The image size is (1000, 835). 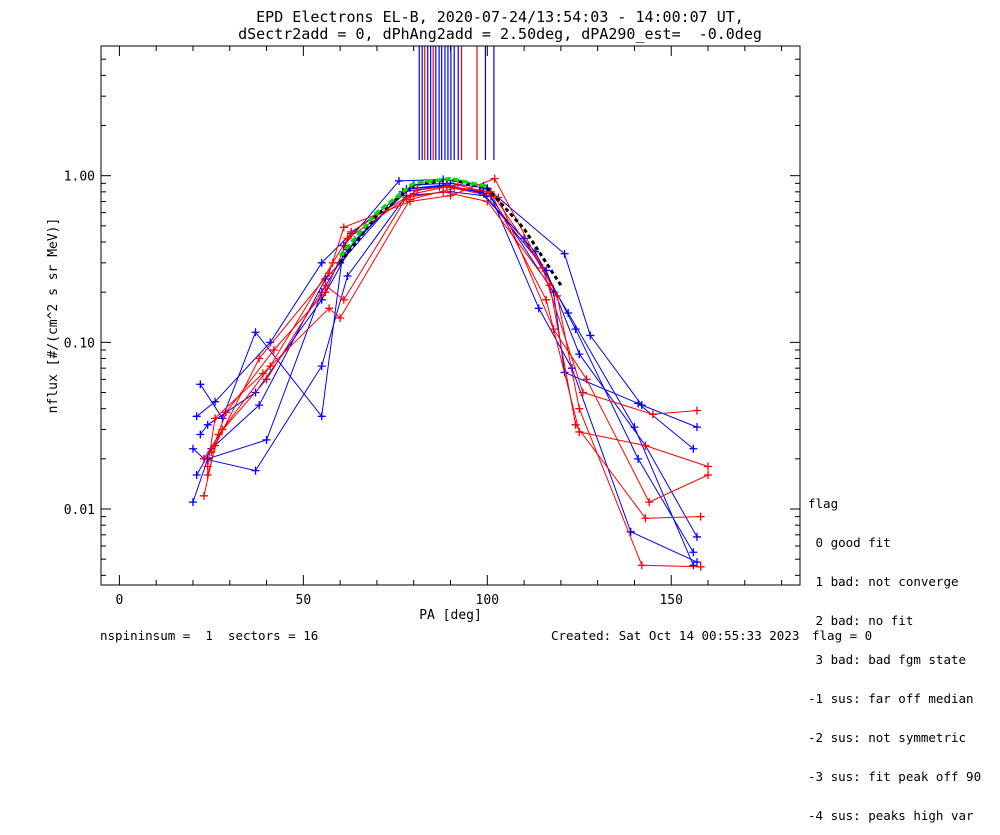 What do you see at coordinates (861, 620) in the screenshot?
I see `legend-item: 2 bad: no fit` at bounding box center [861, 620].